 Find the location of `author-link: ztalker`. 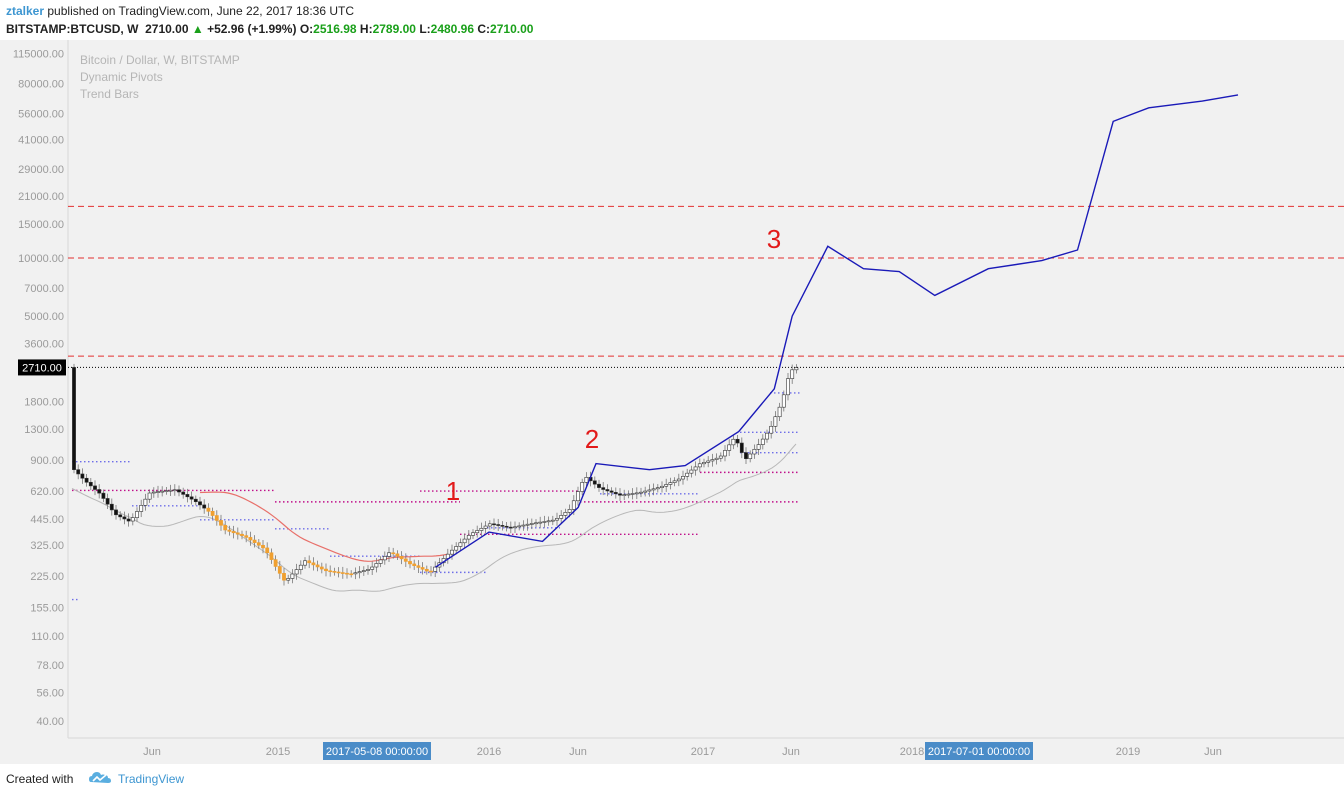

author-link: ztalker is located at coordinates (25, 11).